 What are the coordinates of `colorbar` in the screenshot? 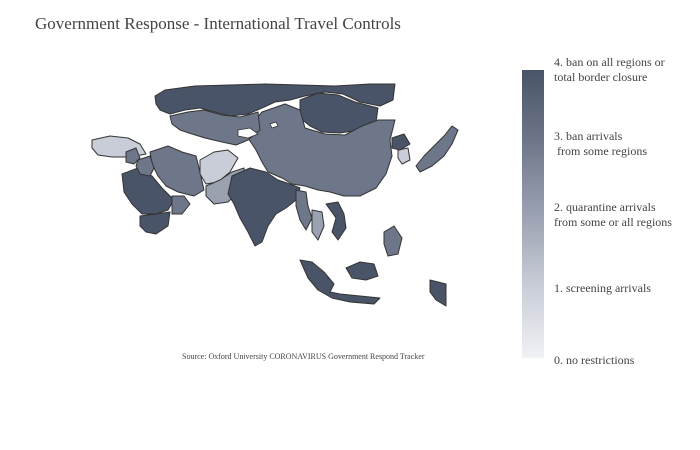 It's located at (533, 214).